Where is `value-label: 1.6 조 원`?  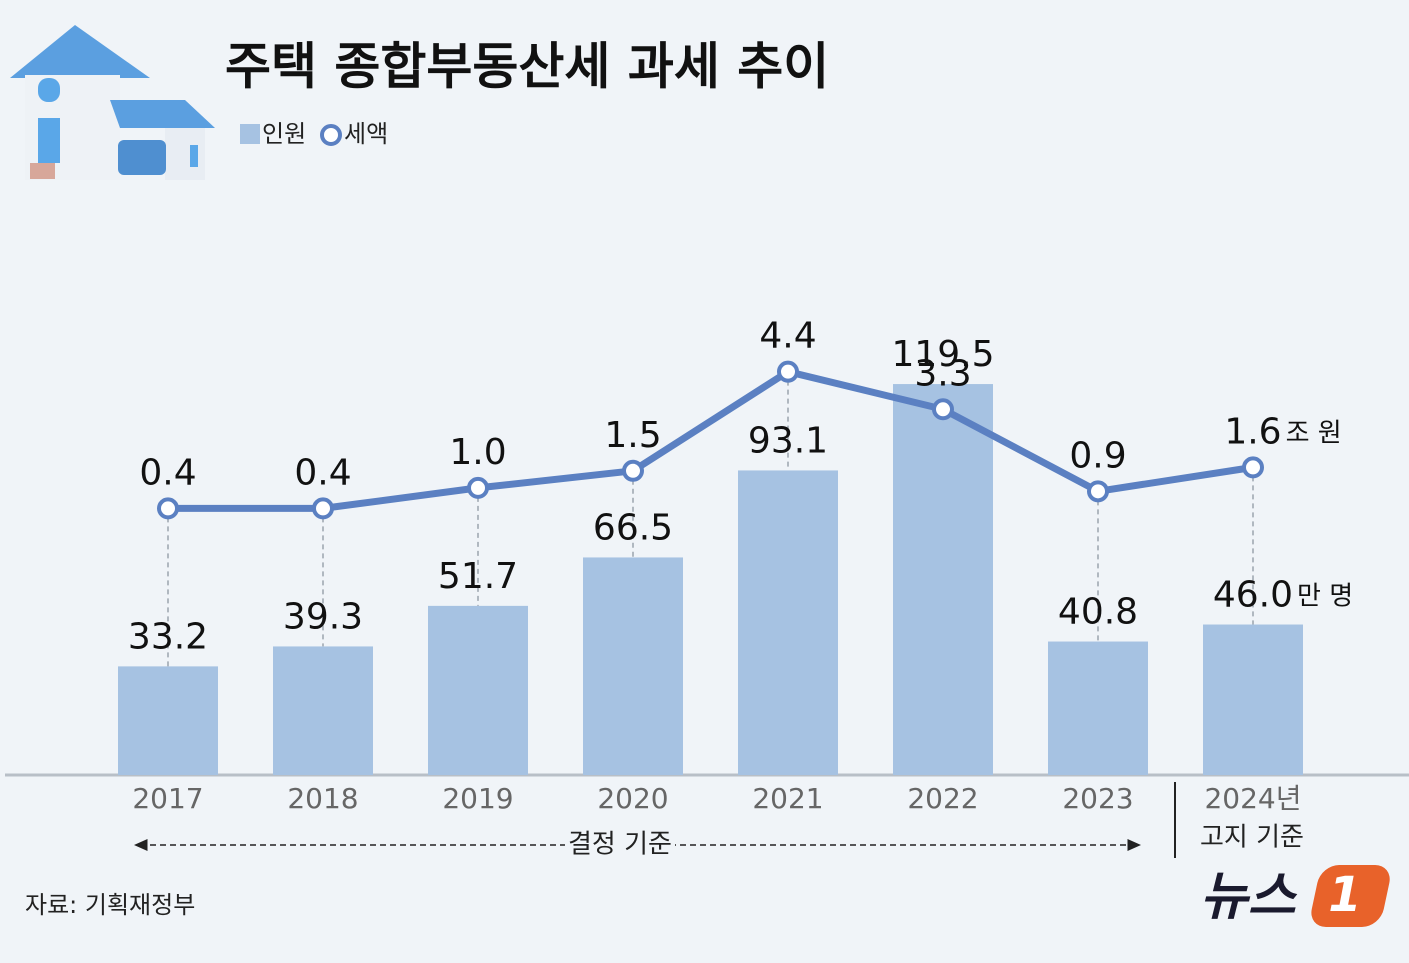
value-label: 1.6 조 원 is located at coordinates (1282, 431).